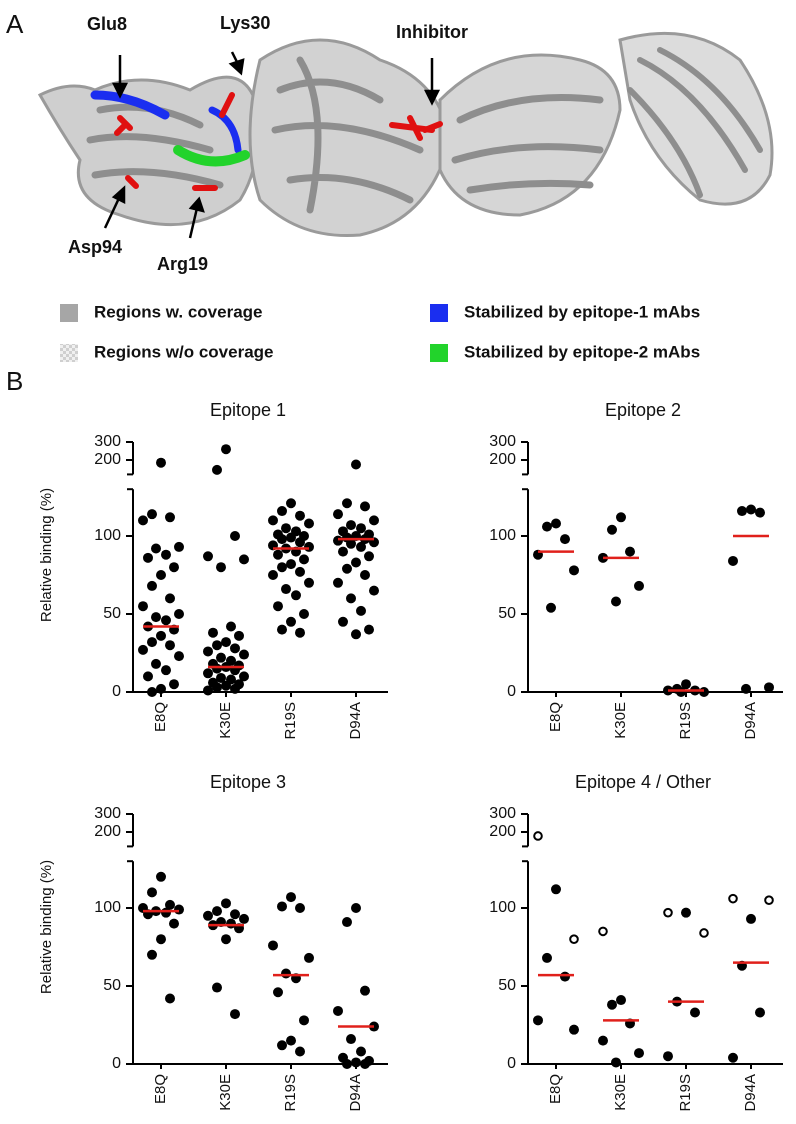 The width and height of the screenshot is (796, 1124). What do you see at coordinates (245, 23) in the screenshot?
I see `residue-label: Lys30` at bounding box center [245, 23].